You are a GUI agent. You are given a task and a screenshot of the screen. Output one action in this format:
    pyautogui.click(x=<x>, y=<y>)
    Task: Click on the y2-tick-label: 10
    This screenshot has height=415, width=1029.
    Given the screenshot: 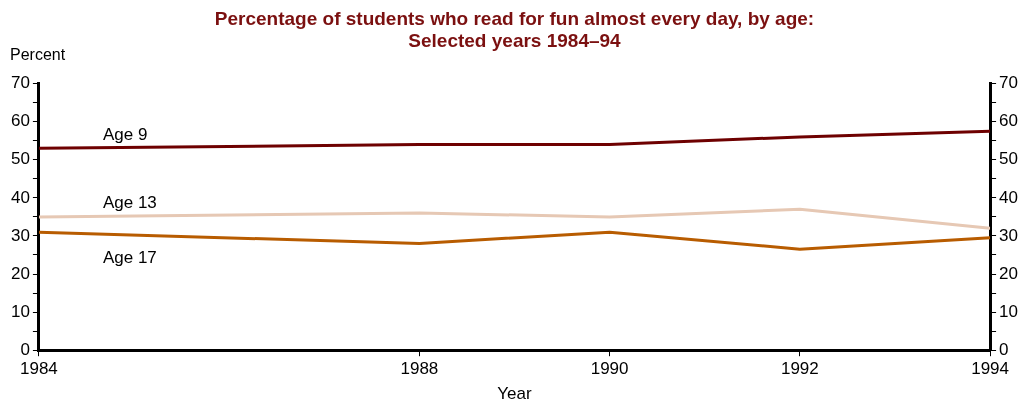 What is the action you would take?
    pyautogui.click(x=1009, y=311)
    